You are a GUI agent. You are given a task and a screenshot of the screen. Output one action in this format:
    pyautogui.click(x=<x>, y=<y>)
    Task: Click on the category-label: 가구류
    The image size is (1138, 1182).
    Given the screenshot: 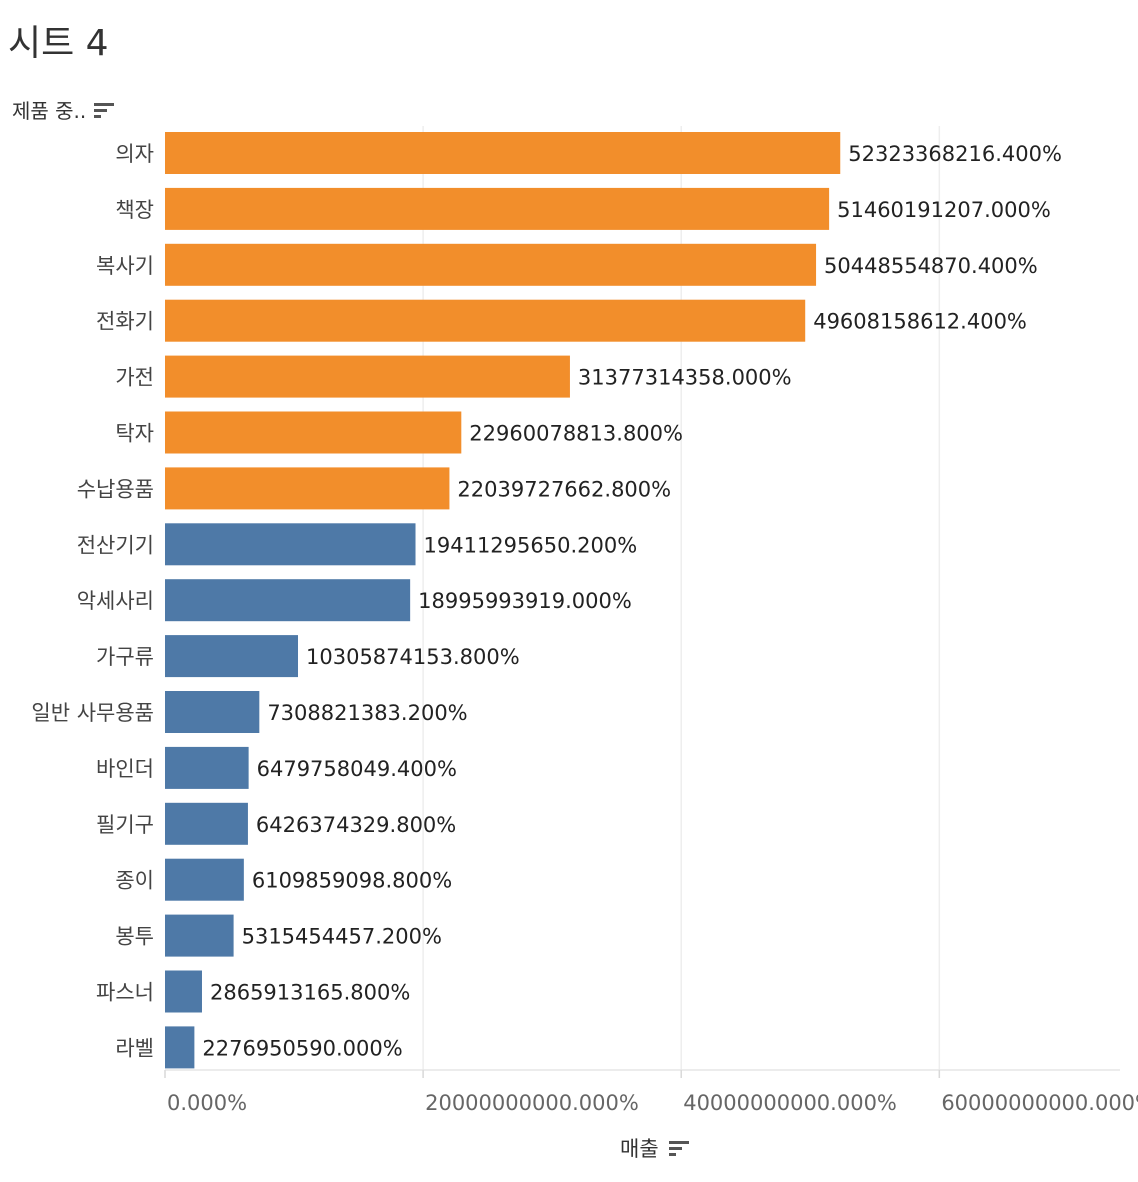 What is the action you would take?
    pyautogui.click(x=125, y=657)
    